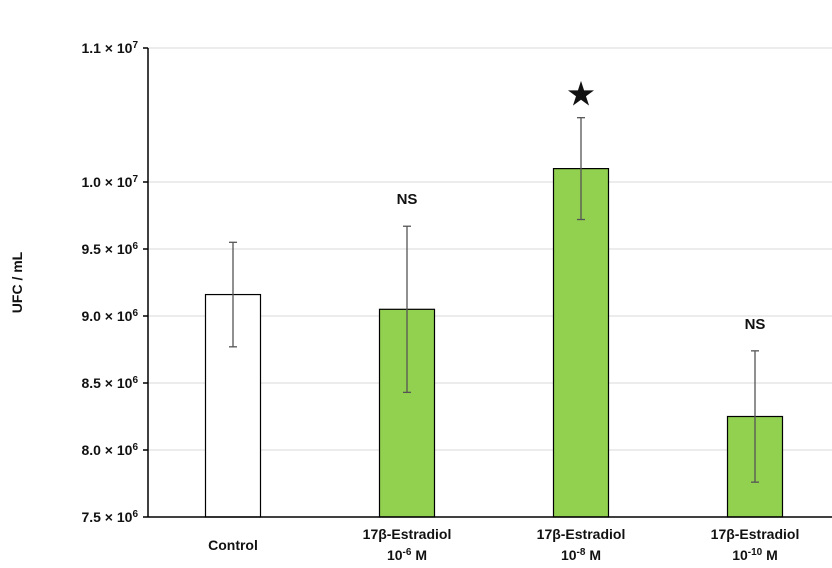 The width and height of the screenshot is (832, 568). Describe the element at coordinates (581, 555) in the screenshot. I see `x-tick-label-dose: 10-8 M` at that location.